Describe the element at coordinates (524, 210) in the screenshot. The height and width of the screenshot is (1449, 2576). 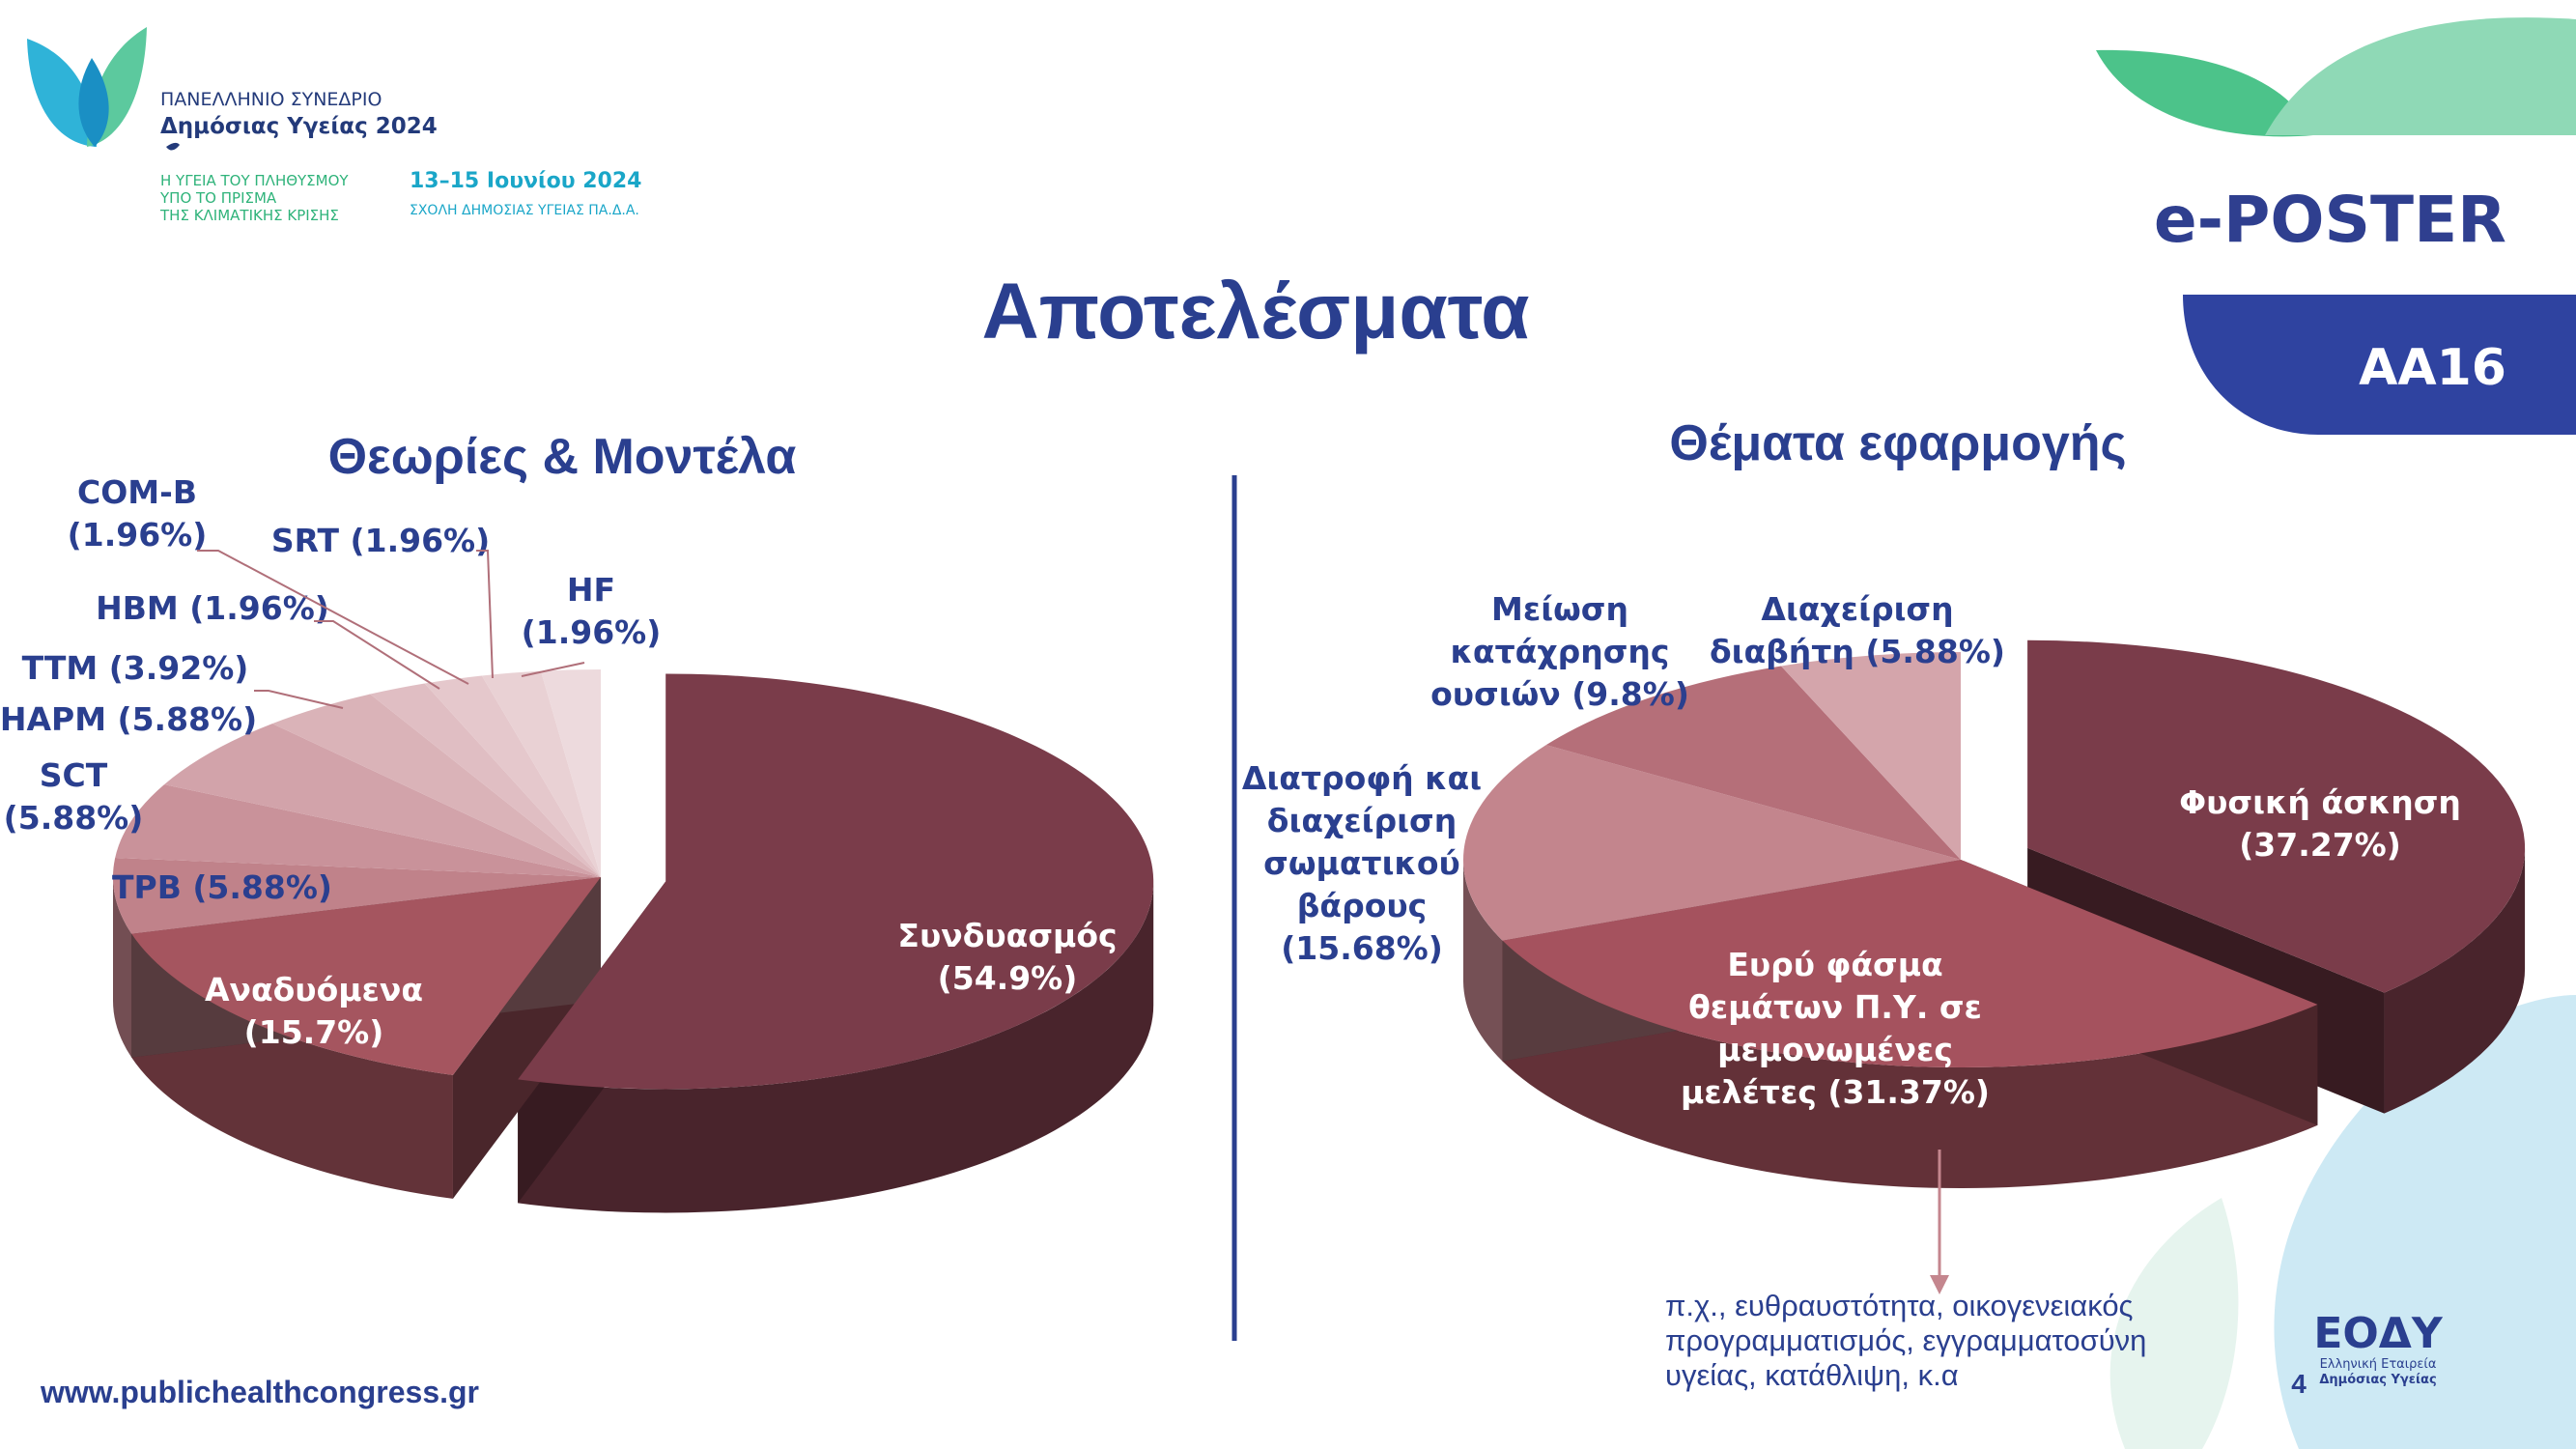
I see `venue-text: ΣΧΟΛΗ ΔΗΜΟΣΙΑΣ ΥΓΕΙΑΣ ΠΑ.Δ.Α.` at that location.